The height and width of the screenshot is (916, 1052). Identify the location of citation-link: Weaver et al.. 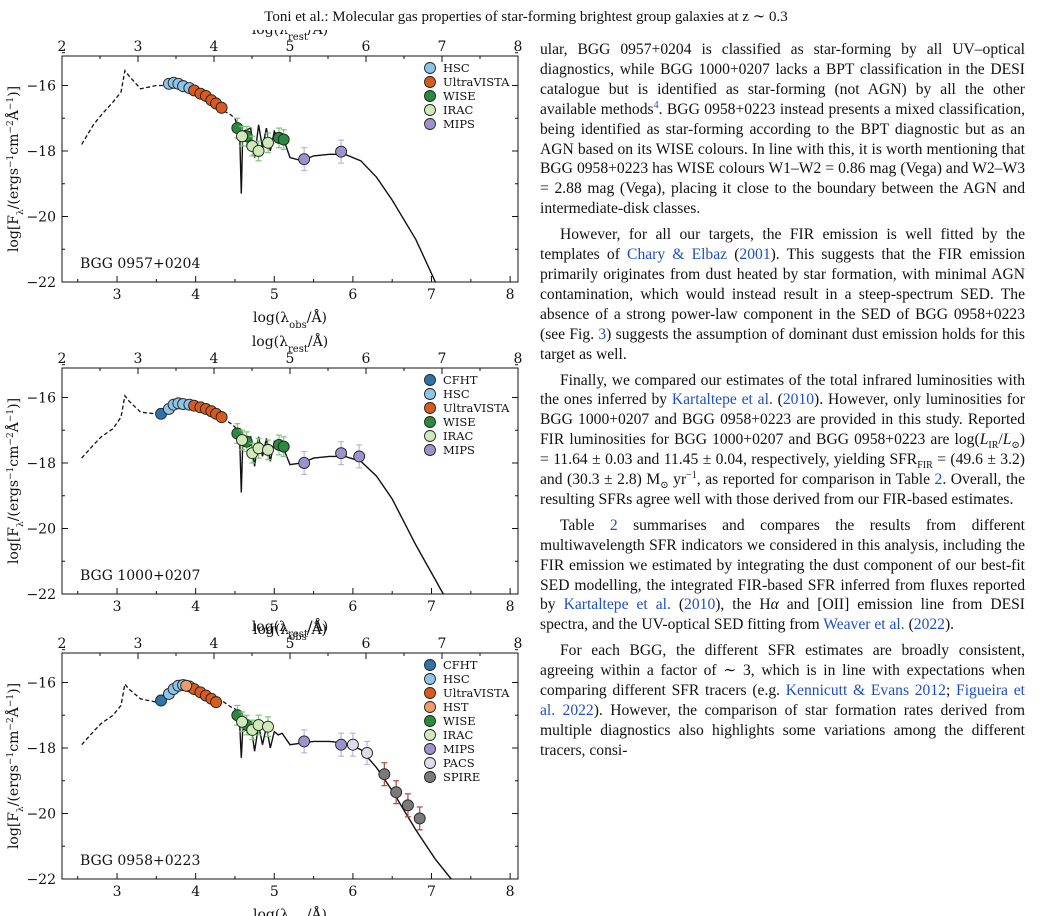
(864, 625).